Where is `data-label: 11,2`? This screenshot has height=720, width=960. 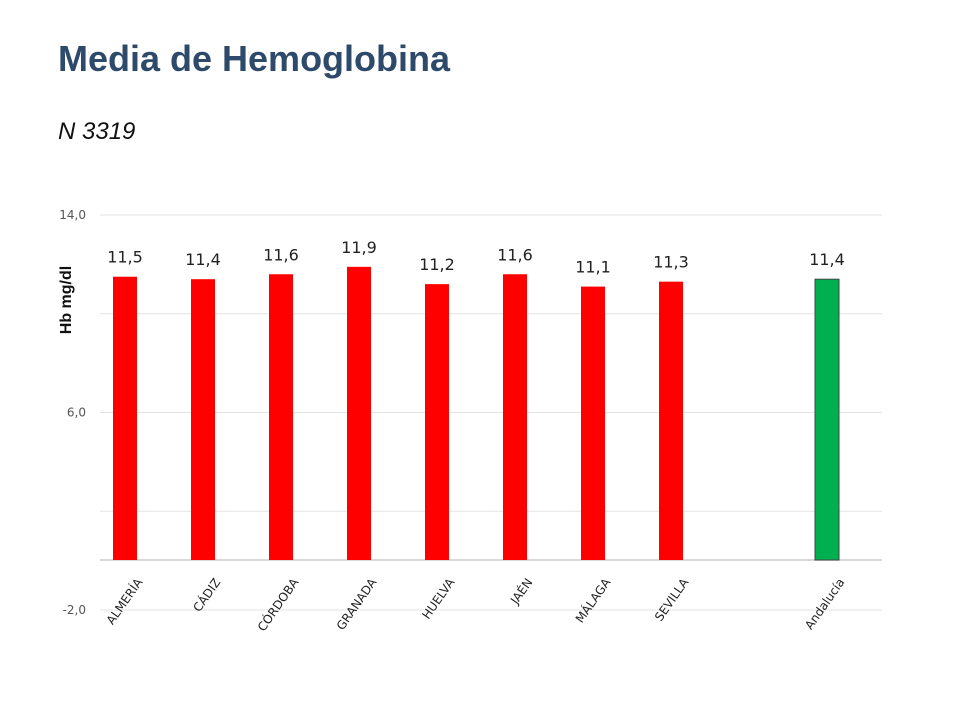
data-label: 11,2 is located at coordinates (437, 264).